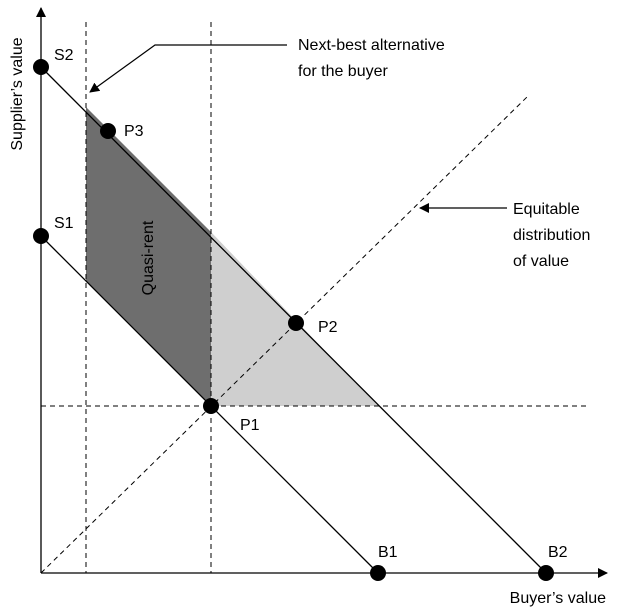 This screenshot has width=617, height=610. What do you see at coordinates (558, 598) in the screenshot?
I see `x-axis-label: Buyer’s value` at bounding box center [558, 598].